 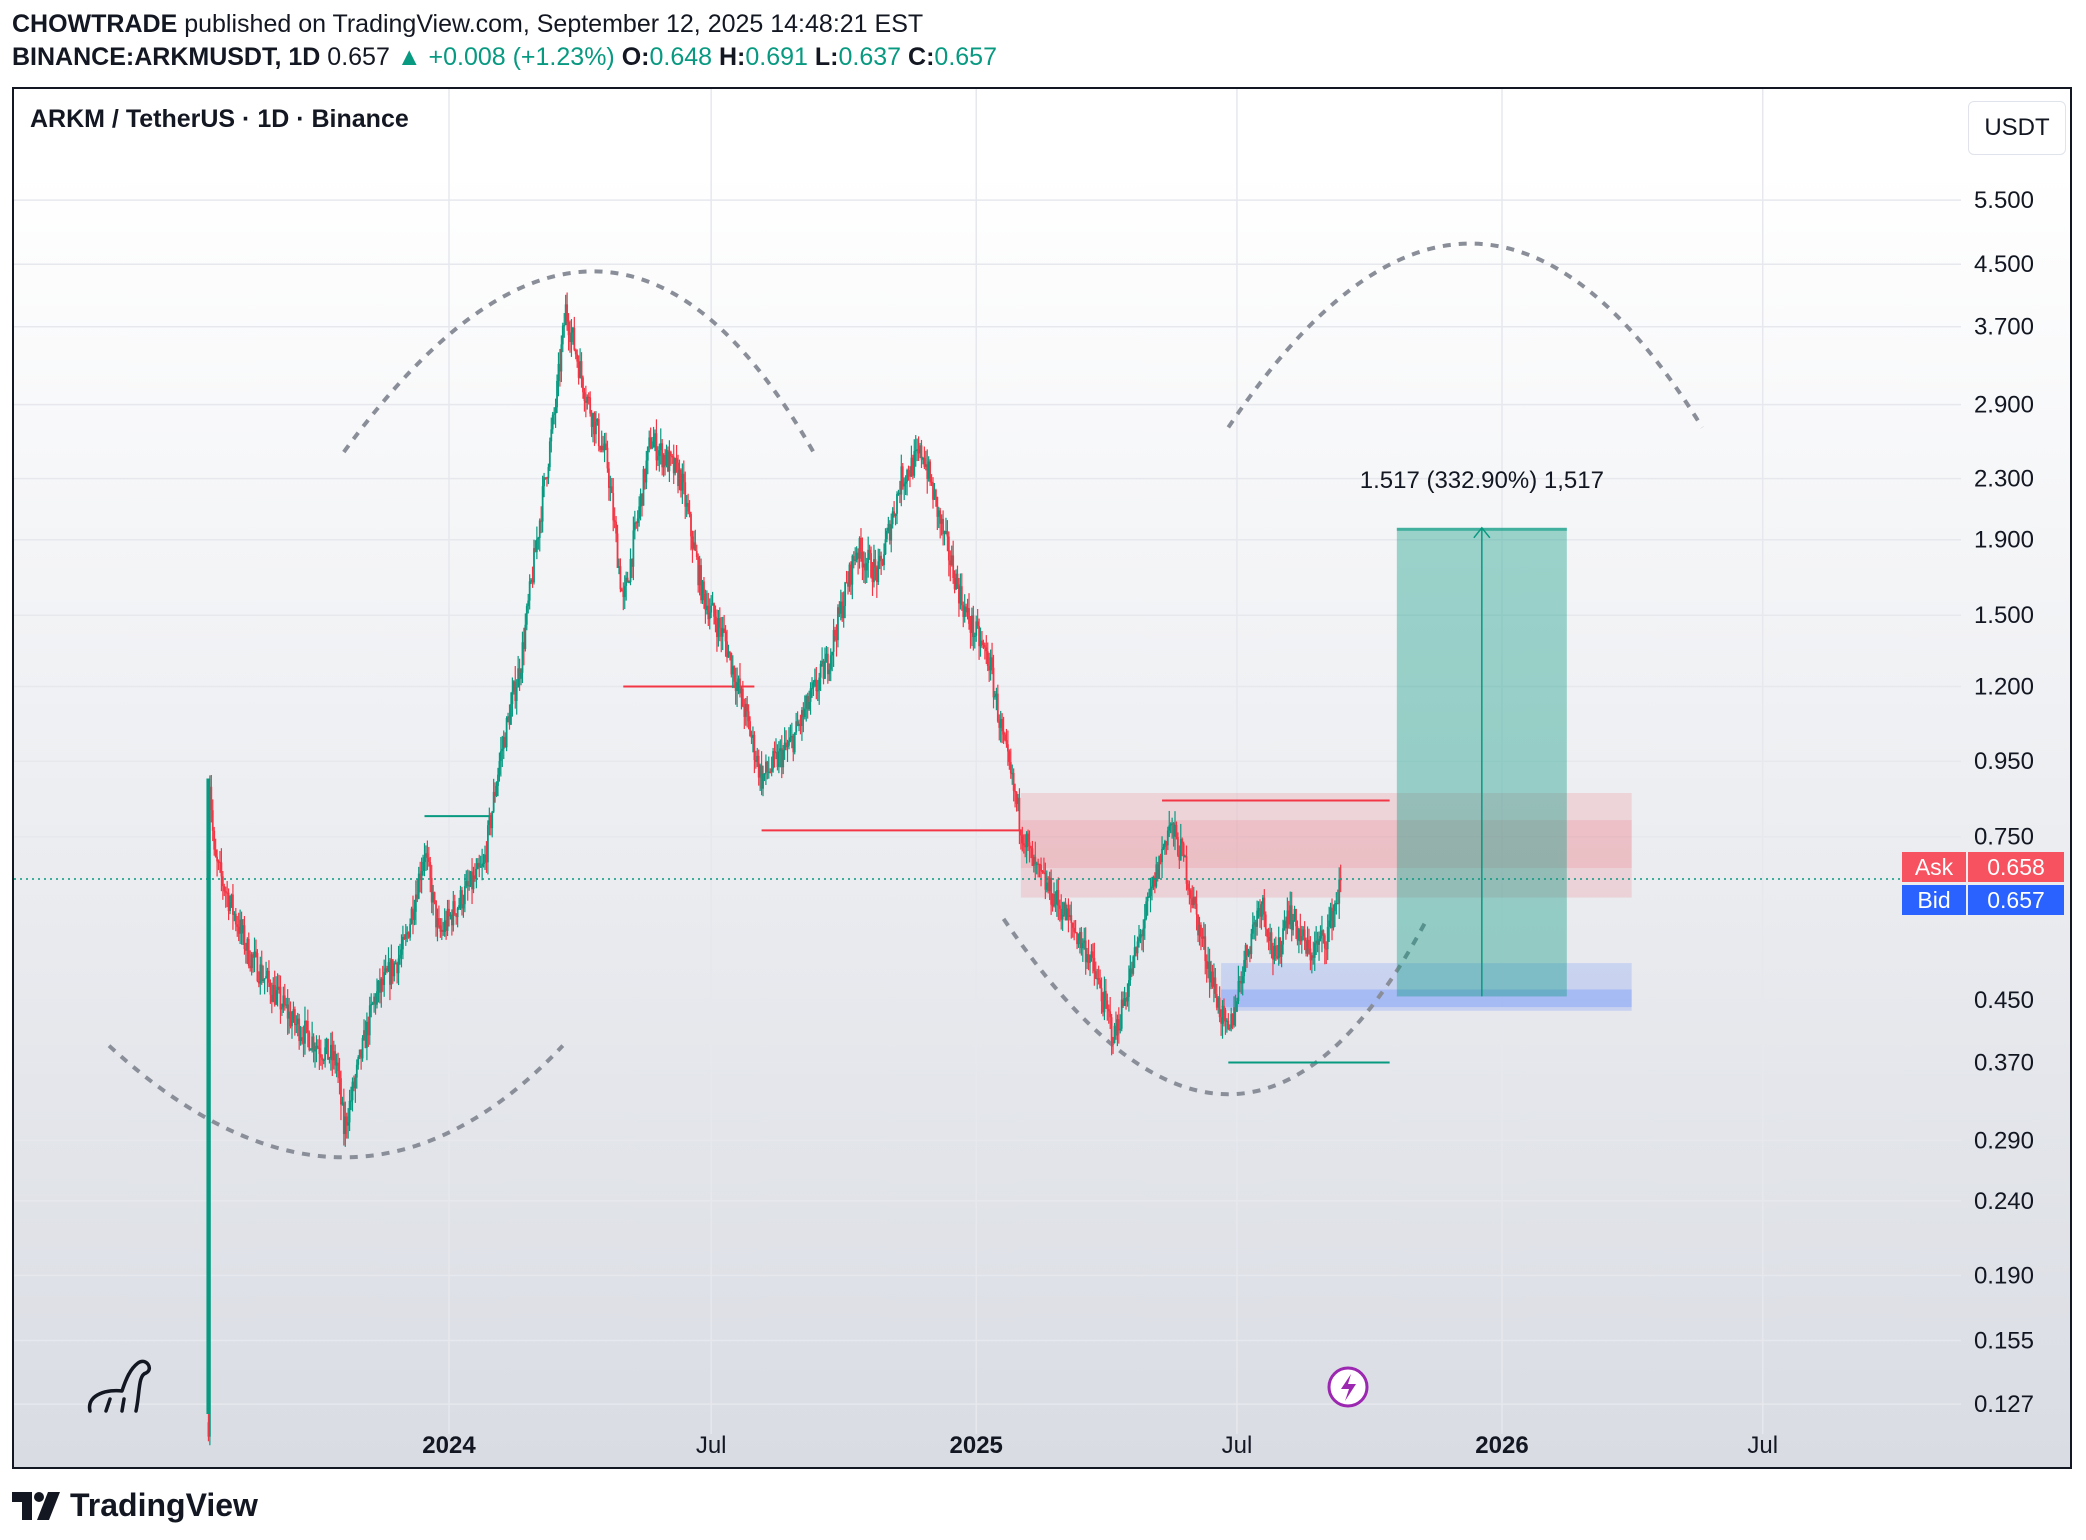 What do you see at coordinates (135, 1505) in the screenshot?
I see `tradingview-footer: TradingView` at bounding box center [135, 1505].